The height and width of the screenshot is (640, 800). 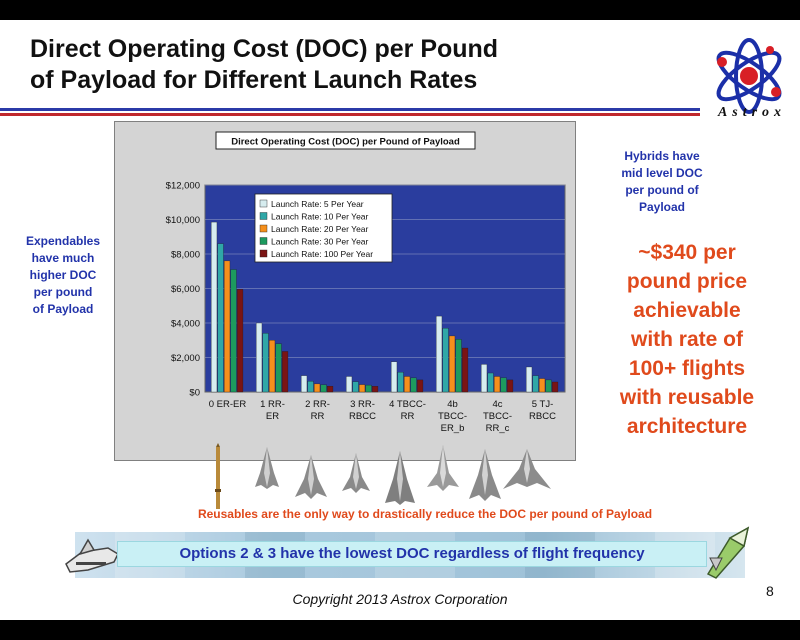 I want to click on spaceship-icon, so click(x=728, y=552).